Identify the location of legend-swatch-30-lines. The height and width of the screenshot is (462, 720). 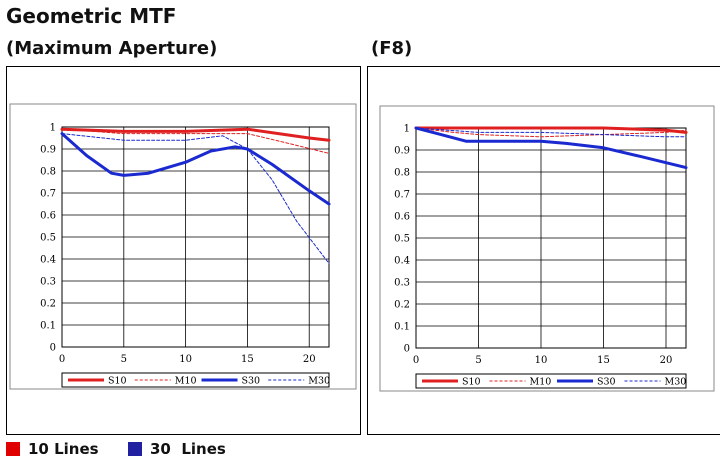
(135, 449).